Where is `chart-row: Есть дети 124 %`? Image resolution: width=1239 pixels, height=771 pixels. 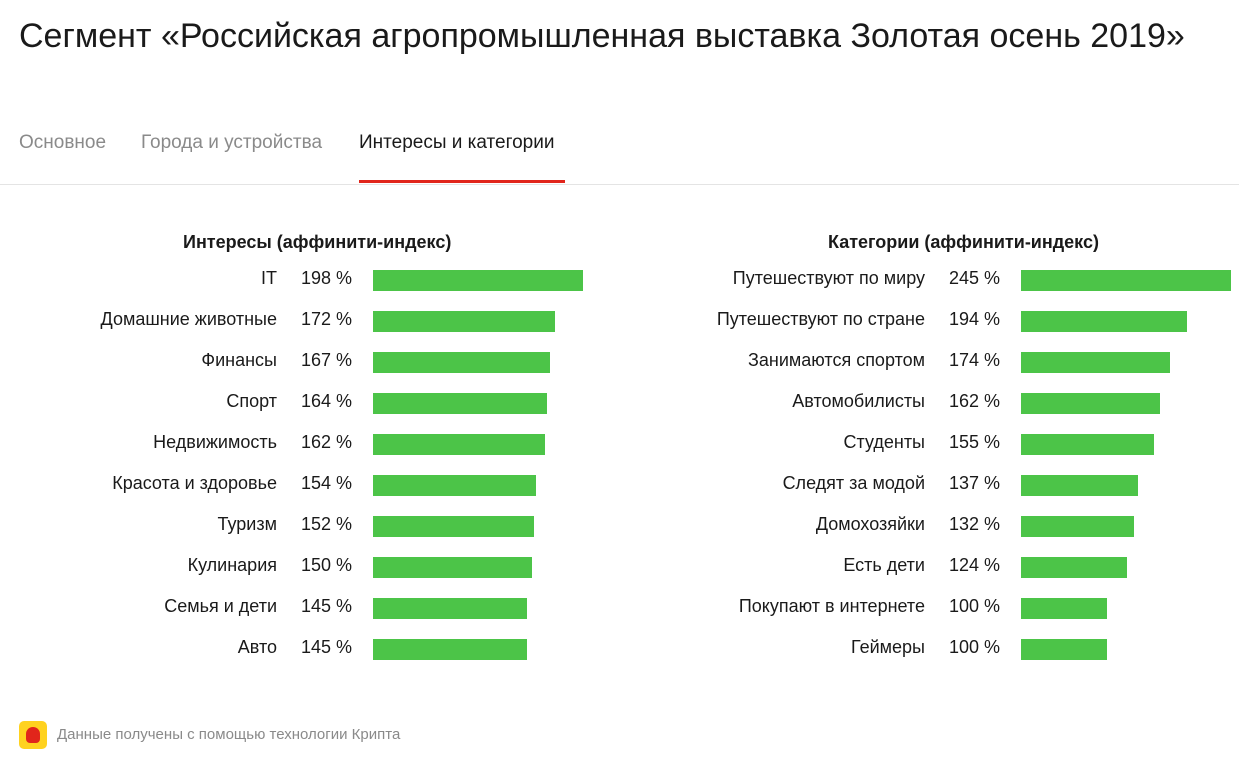
chart-row: Есть дети 124 % is located at coordinates (929, 569).